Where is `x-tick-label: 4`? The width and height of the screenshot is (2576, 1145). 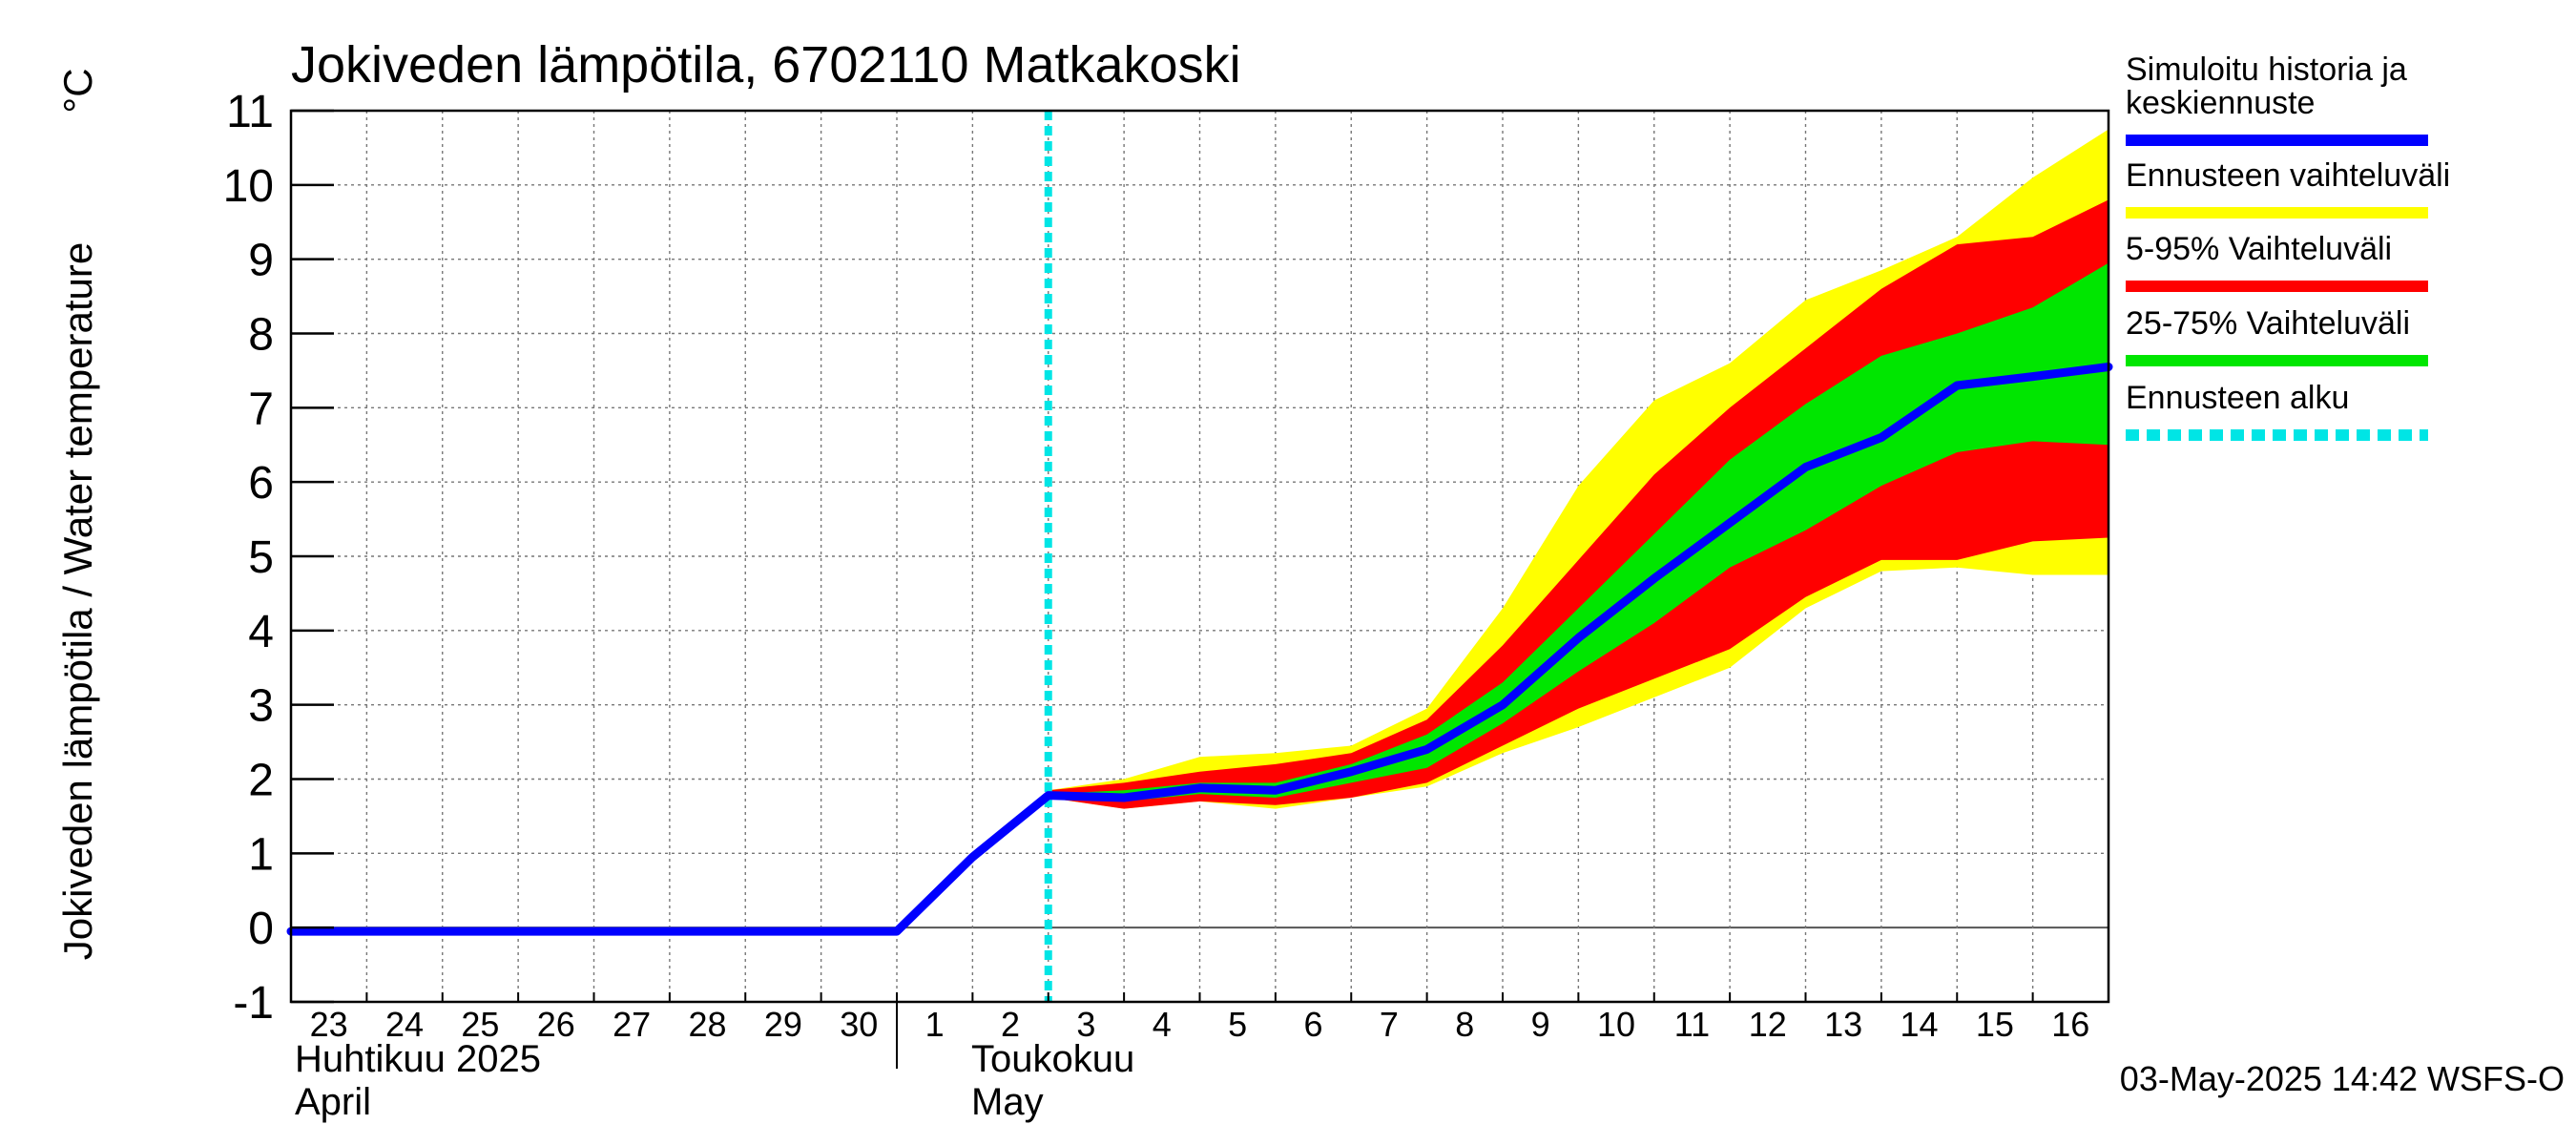 x-tick-label: 4 is located at coordinates (1162, 1025).